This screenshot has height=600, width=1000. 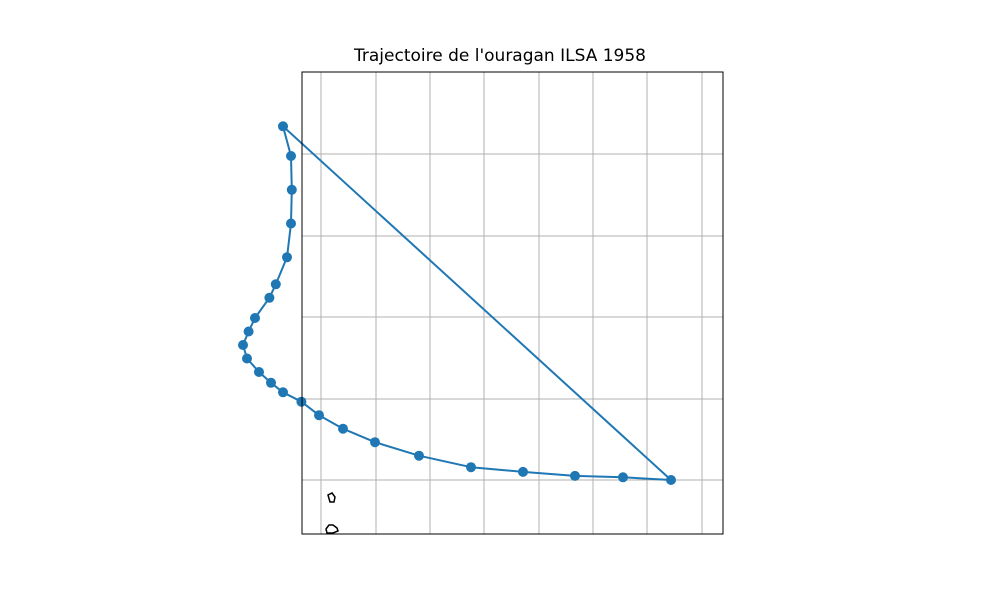 I want to click on island-south, so click(x=332, y=529).